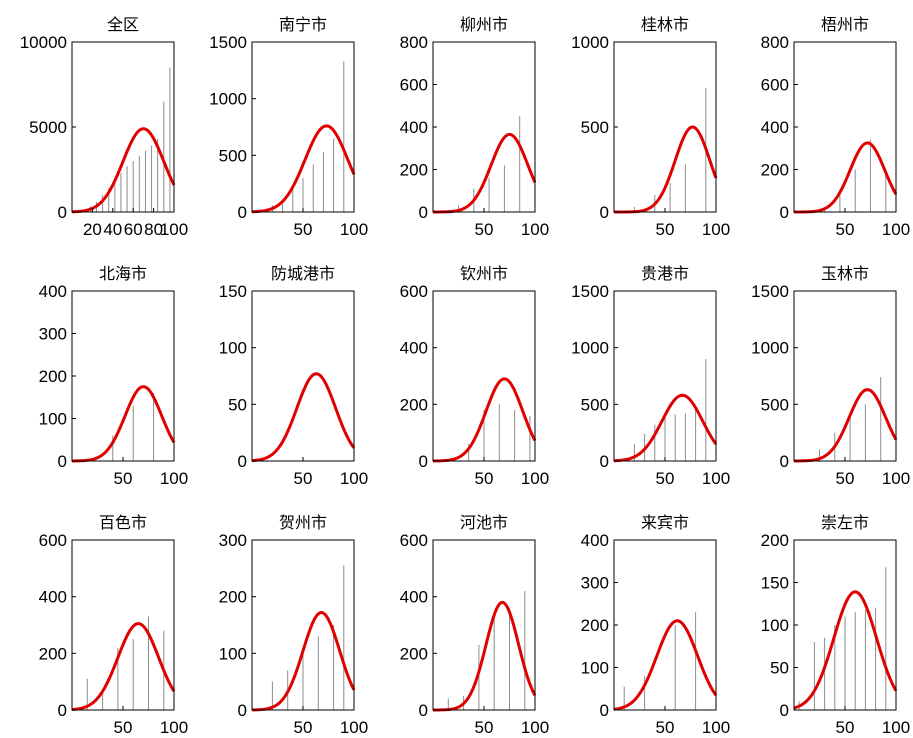 Image resolution: width=913 pixels, height=738 pixels. I want to click on x-tick-label: 80, so click(153, 229).